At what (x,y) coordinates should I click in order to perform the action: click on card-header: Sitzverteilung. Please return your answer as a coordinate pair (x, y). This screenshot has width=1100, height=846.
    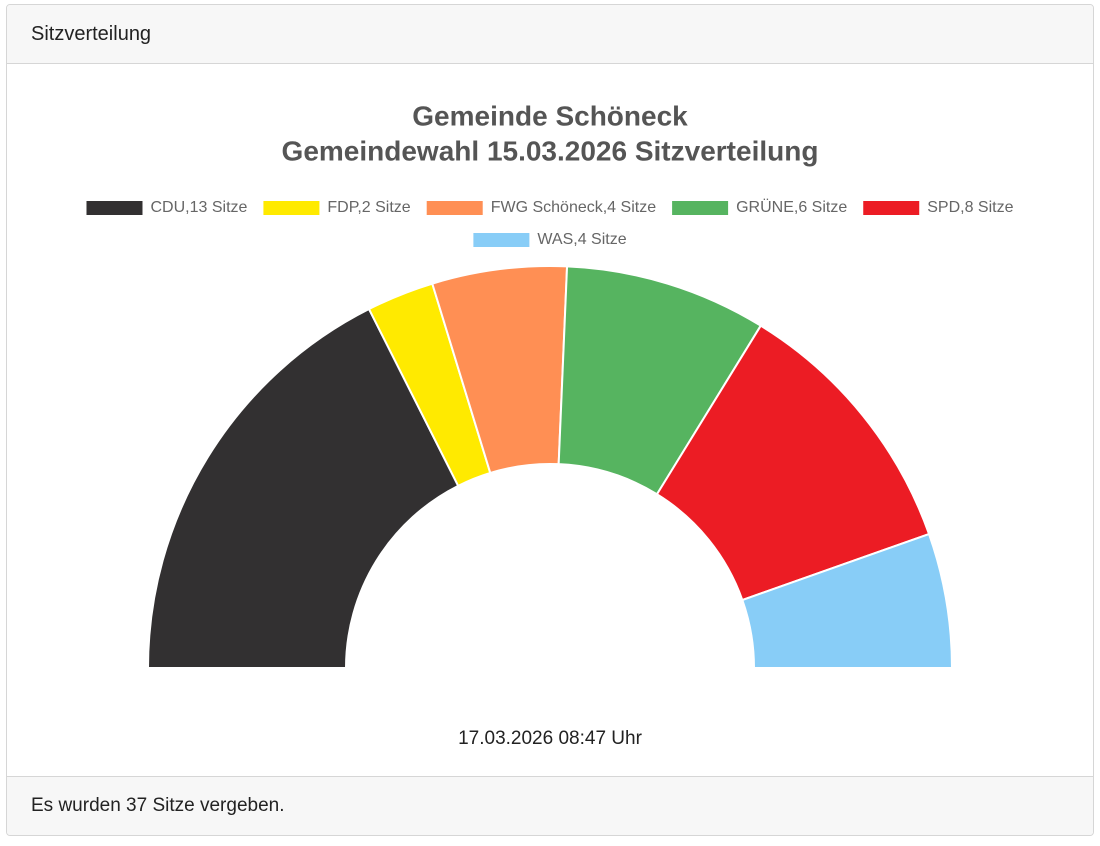
    Looking at the image, I should click on (550, 34).